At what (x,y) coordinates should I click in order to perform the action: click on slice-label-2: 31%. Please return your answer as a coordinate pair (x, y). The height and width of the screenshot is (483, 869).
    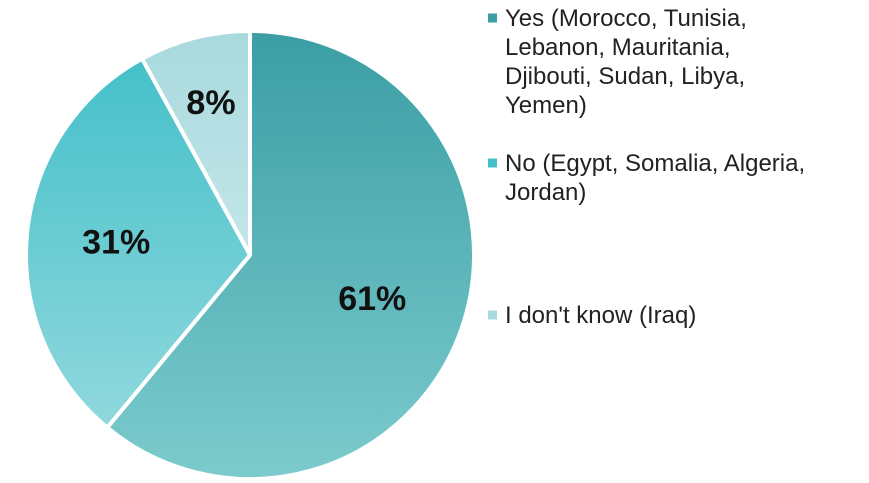
    Looking at the image, I should click on (116, 242).